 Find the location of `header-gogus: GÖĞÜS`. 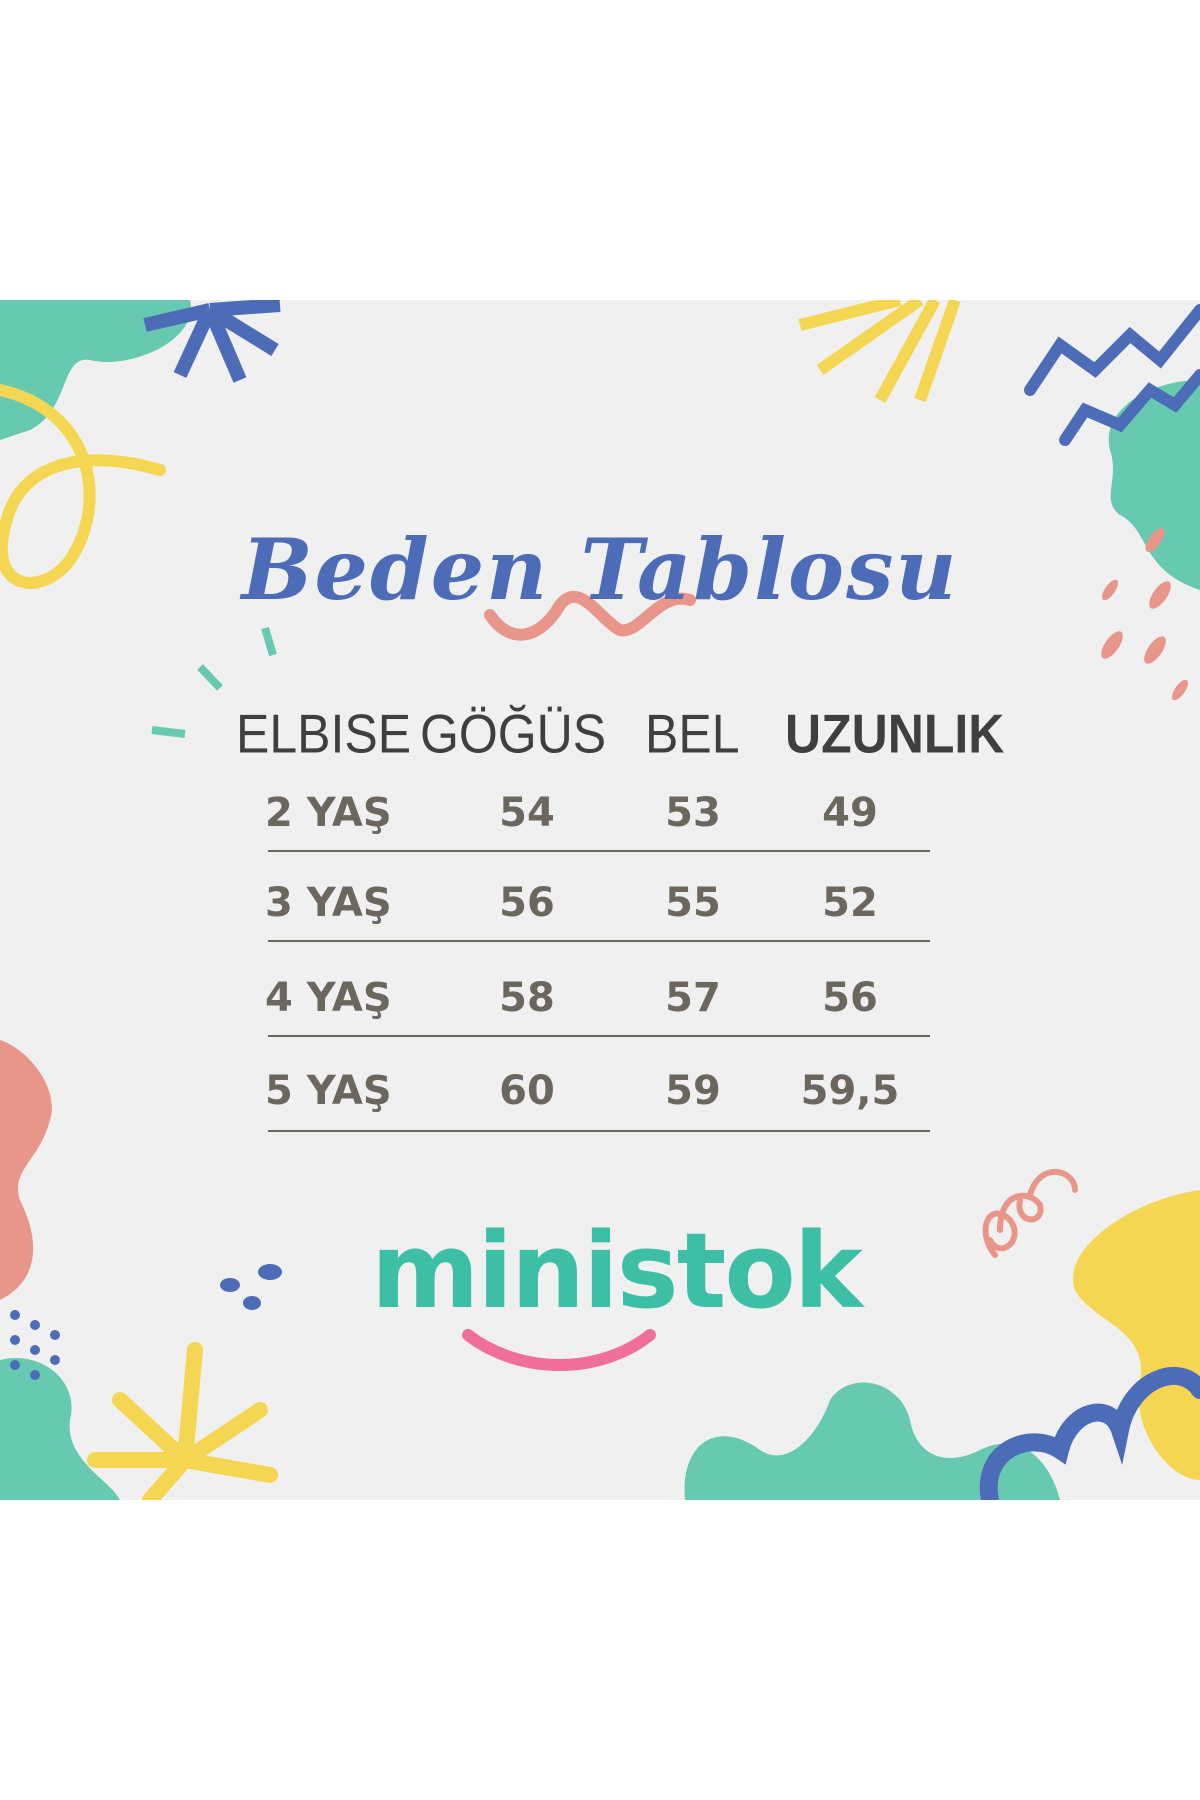

header-gogus: GÖĞÜS is located at coordinates (513, 734).